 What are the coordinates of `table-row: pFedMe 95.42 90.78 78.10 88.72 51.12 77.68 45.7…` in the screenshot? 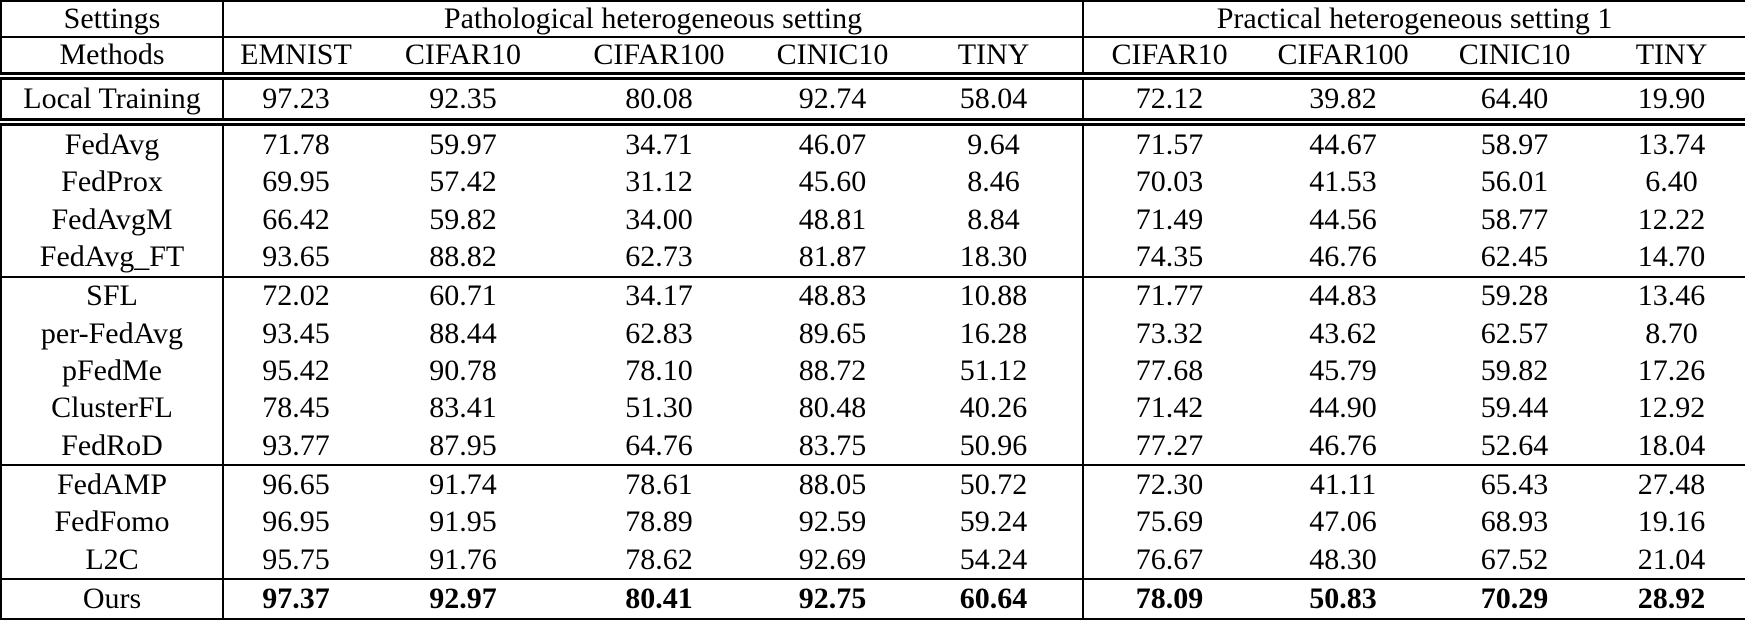 It's located at (873, 371).